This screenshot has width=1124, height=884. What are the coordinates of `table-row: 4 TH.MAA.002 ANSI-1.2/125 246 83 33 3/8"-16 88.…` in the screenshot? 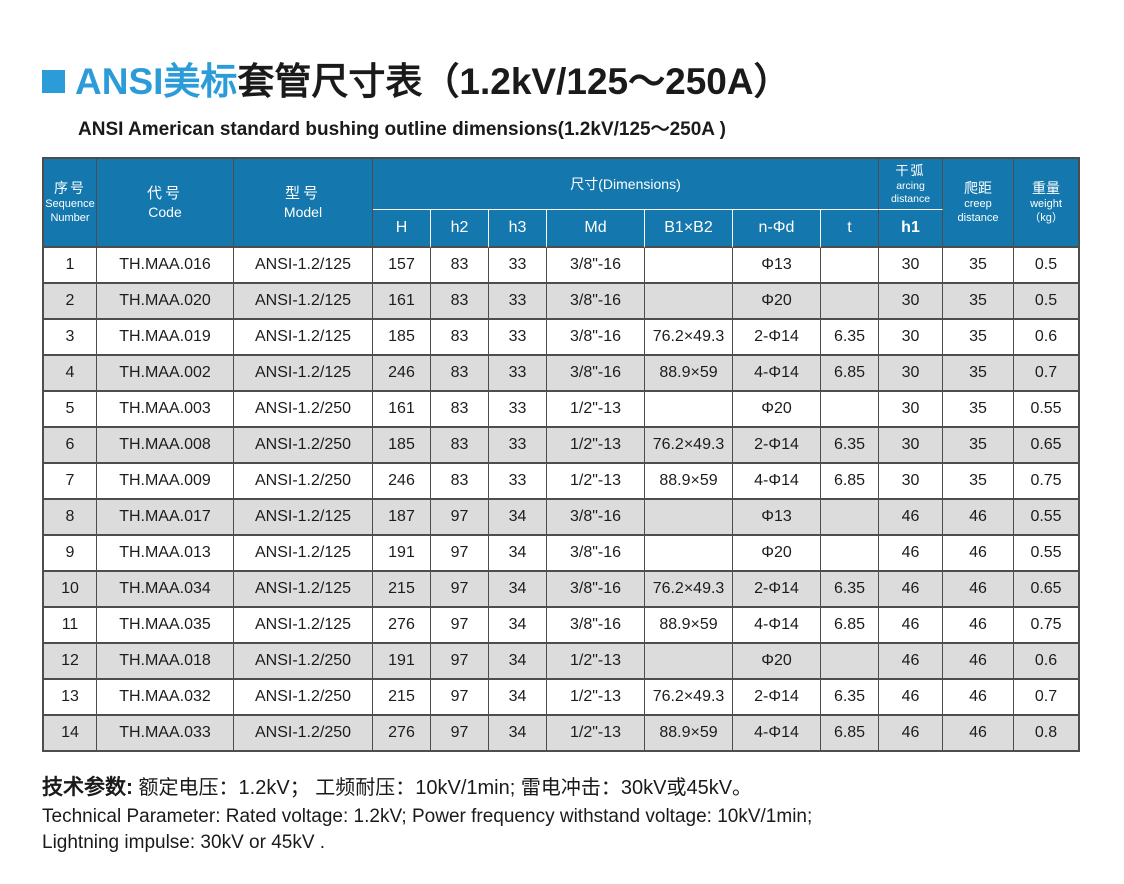 It's located at (561, 374).